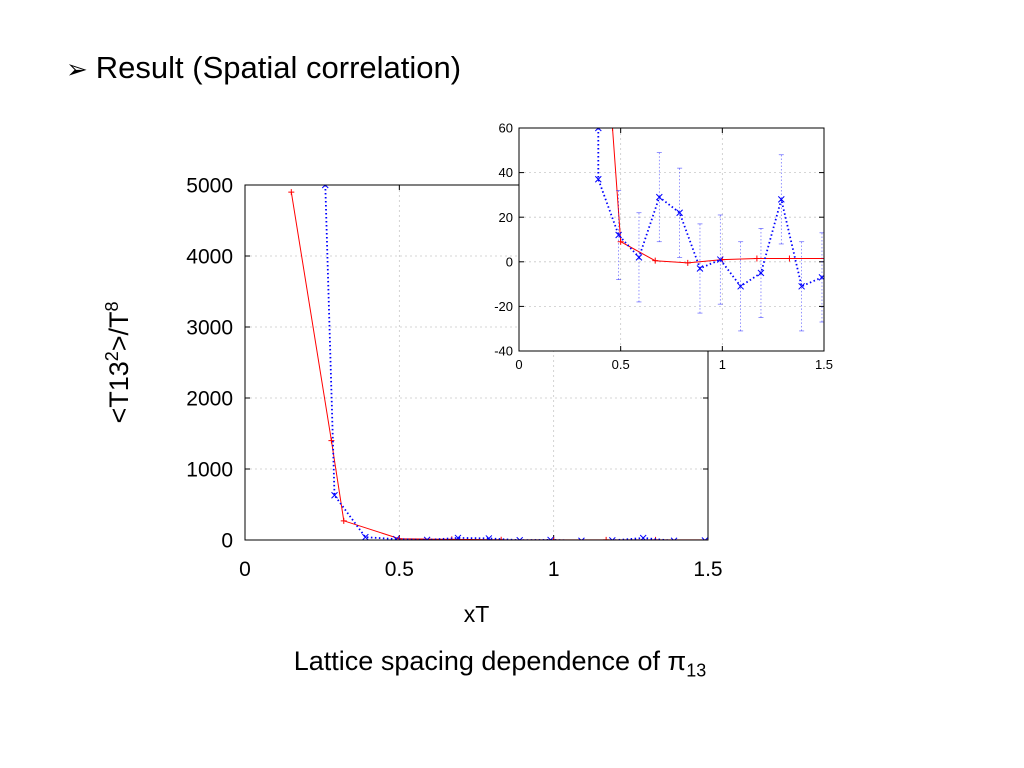 The height and width of the screenshot is (768, 1024). Describe the element at coordinates (506, 128) in the screenshot. I see `inset-y-tick-label: 60` at that location.